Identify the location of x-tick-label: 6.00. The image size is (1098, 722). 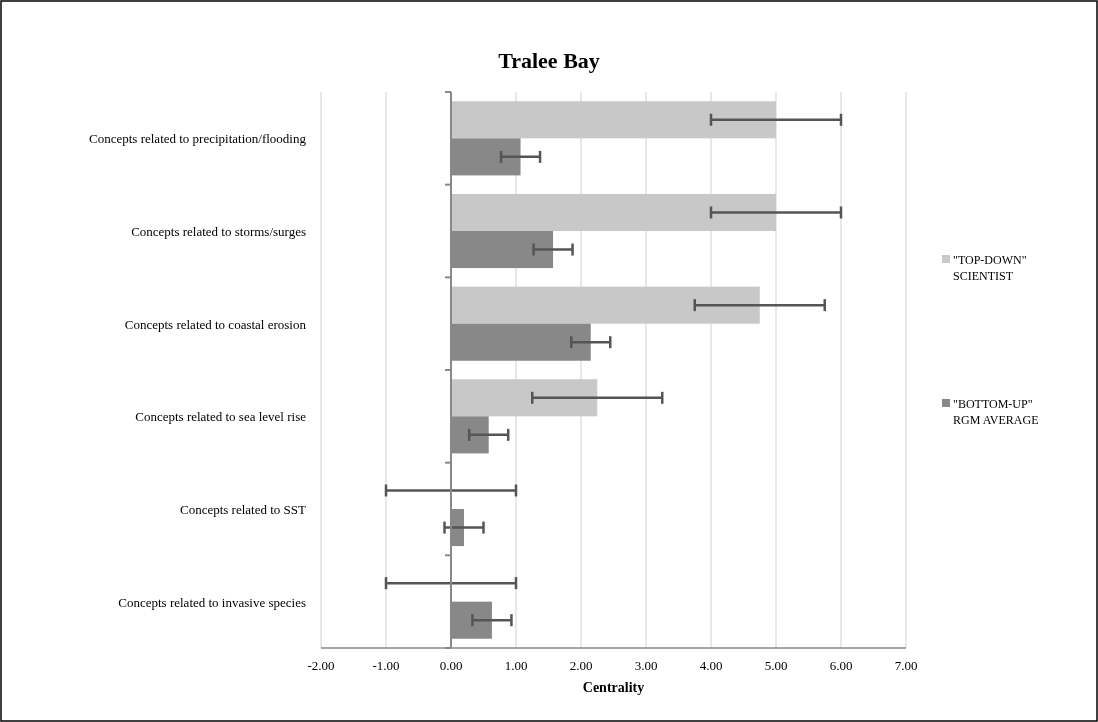
(841, 665).